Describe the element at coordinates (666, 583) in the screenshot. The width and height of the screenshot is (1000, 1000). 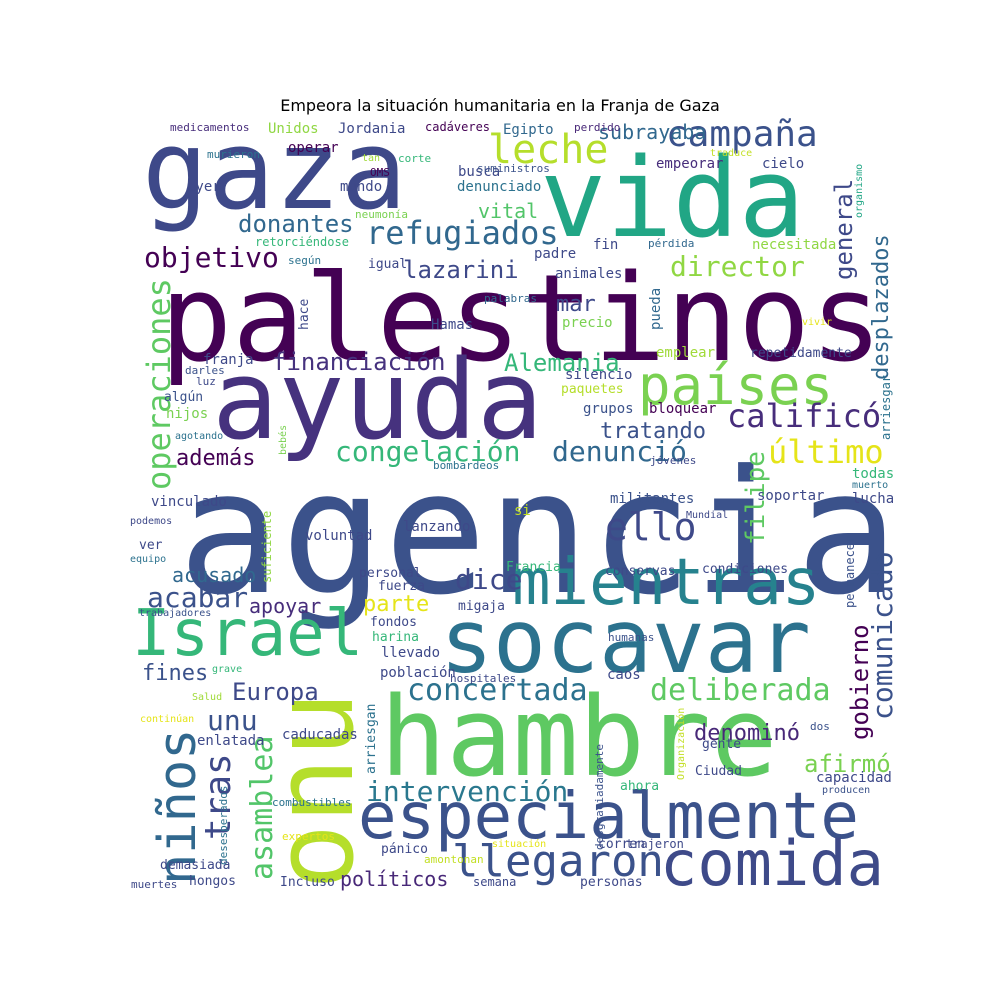
I see `word-mientras: mientras` at that location.